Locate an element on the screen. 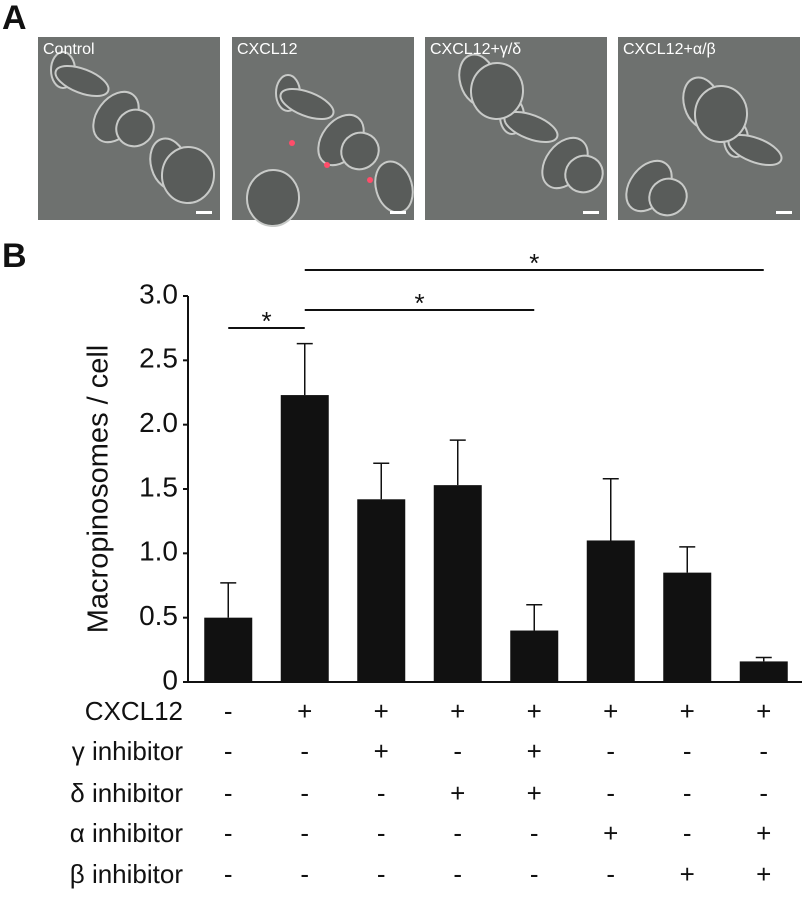  condition-label: γ inhibitor is located at coordinates (128, 751).